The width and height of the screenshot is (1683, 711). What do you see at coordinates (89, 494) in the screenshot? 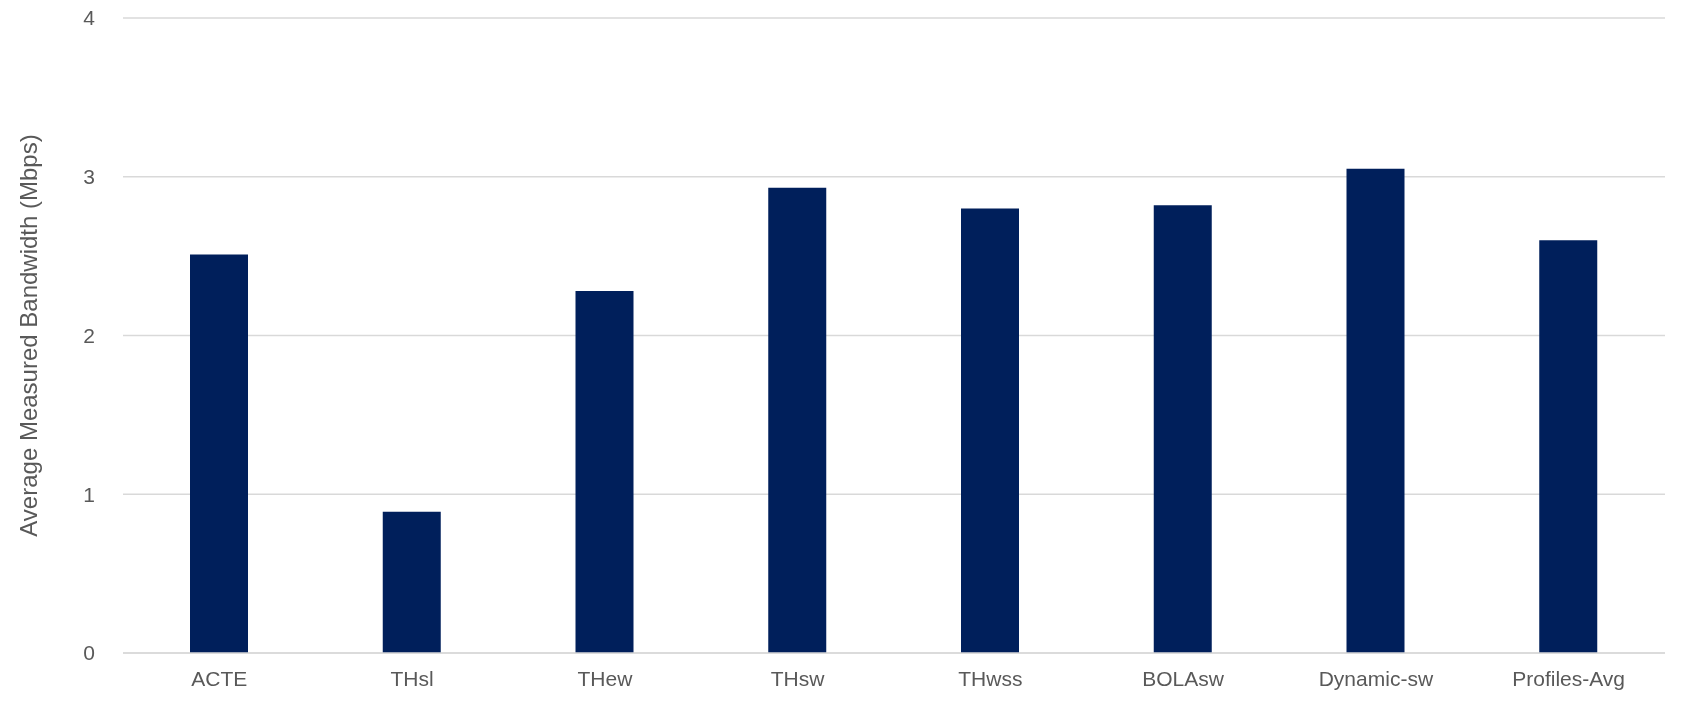
I see `y-tick-label: 1` at bounding box center [89, 494].